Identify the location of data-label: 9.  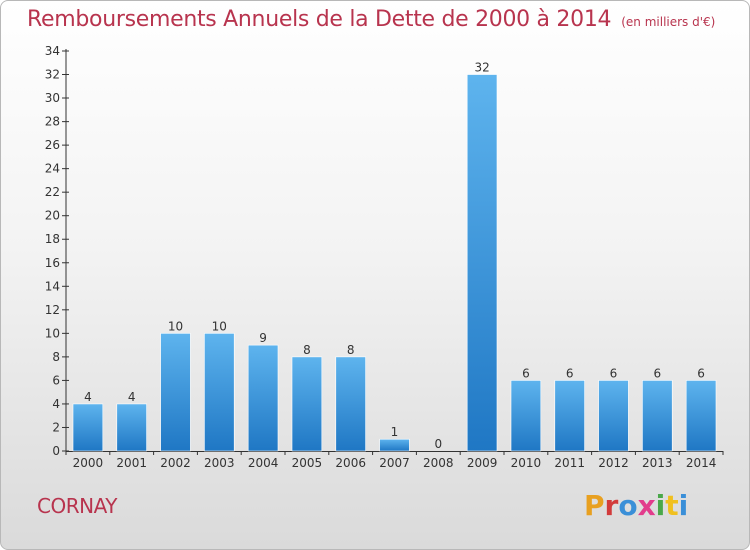
(263, 338).